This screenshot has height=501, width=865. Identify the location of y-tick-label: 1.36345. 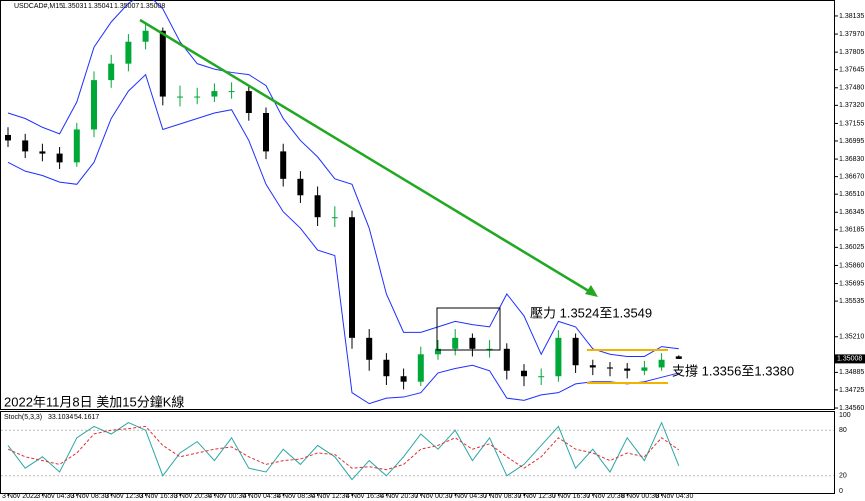
(851, 212).